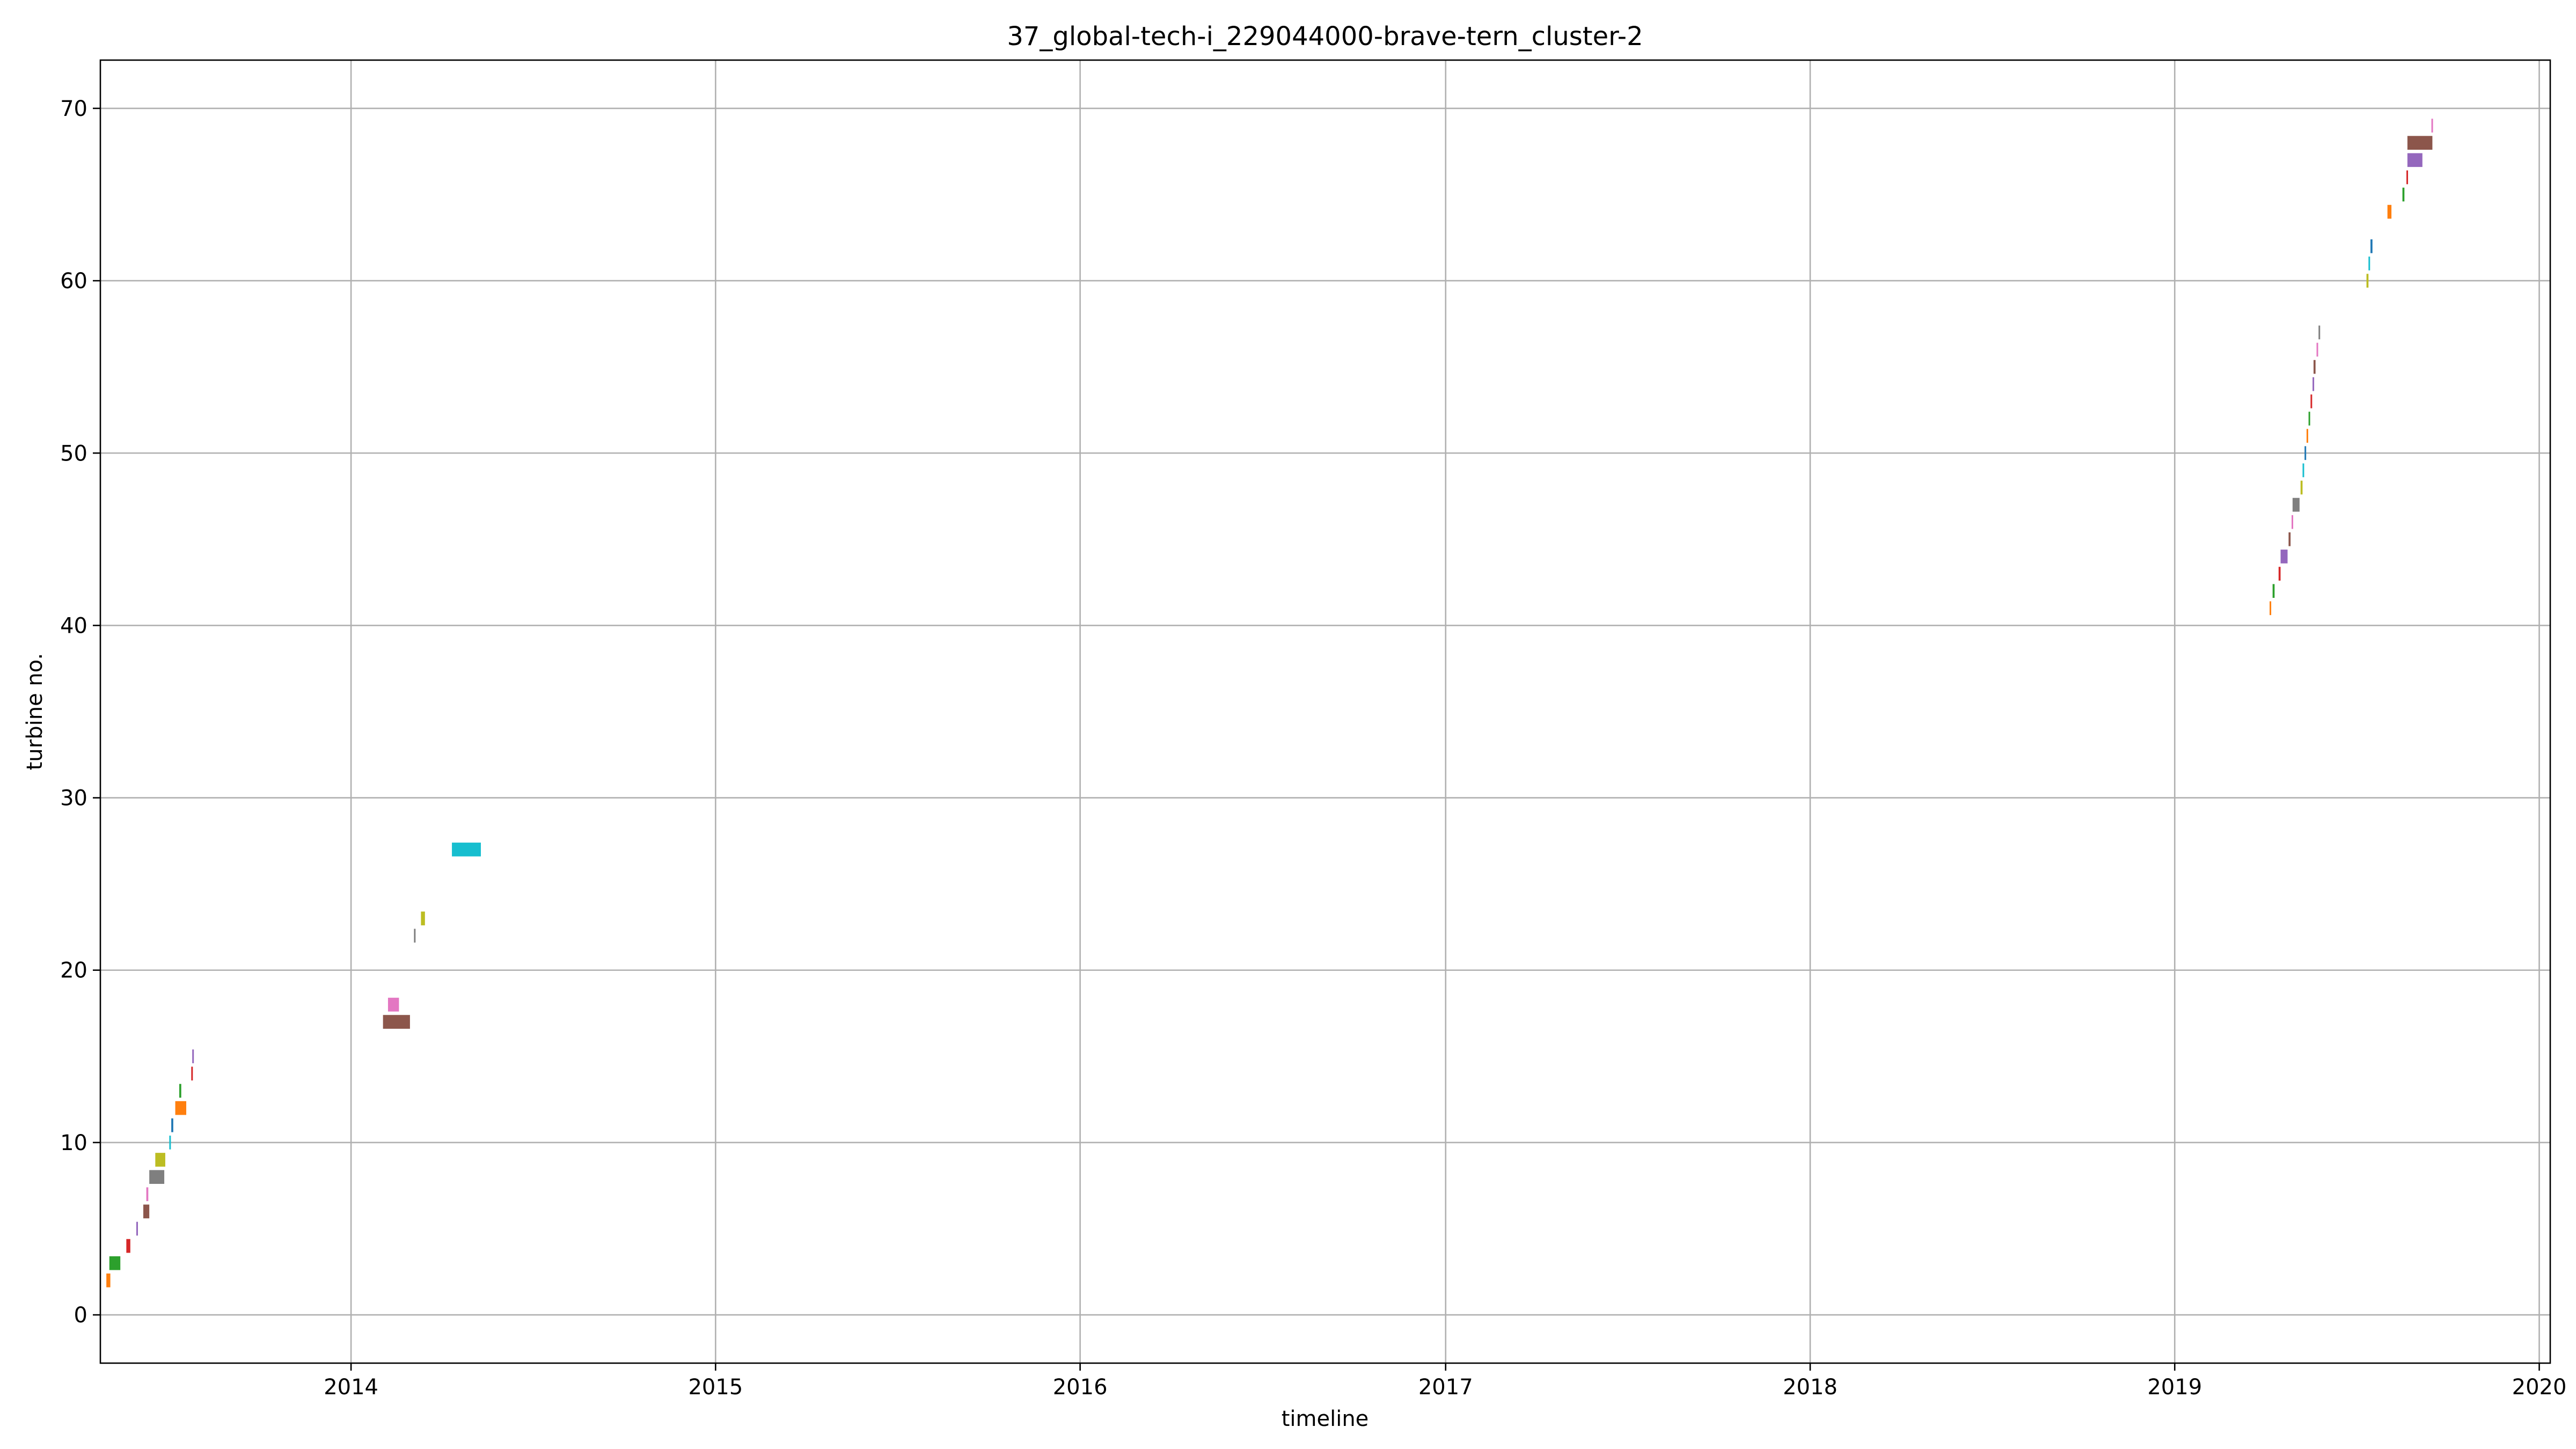  I want to click on y-tick-label: 40, so click(73, 625).